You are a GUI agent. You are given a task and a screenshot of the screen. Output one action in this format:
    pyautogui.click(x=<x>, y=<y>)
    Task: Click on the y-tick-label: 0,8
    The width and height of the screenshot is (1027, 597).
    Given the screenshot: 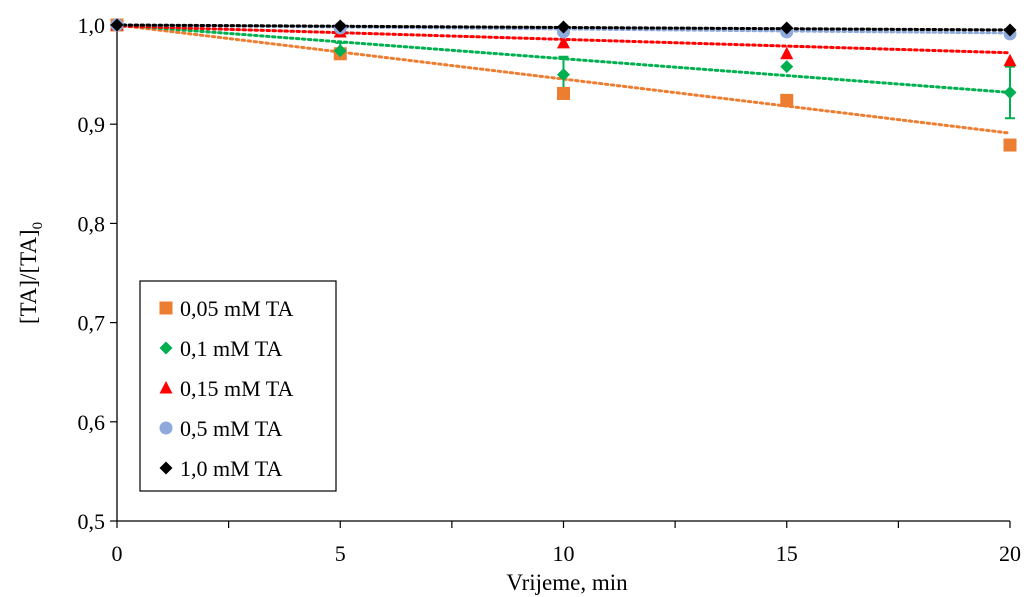 What is the action you would take?
    pyautogui.click(x=92, y=223)
    